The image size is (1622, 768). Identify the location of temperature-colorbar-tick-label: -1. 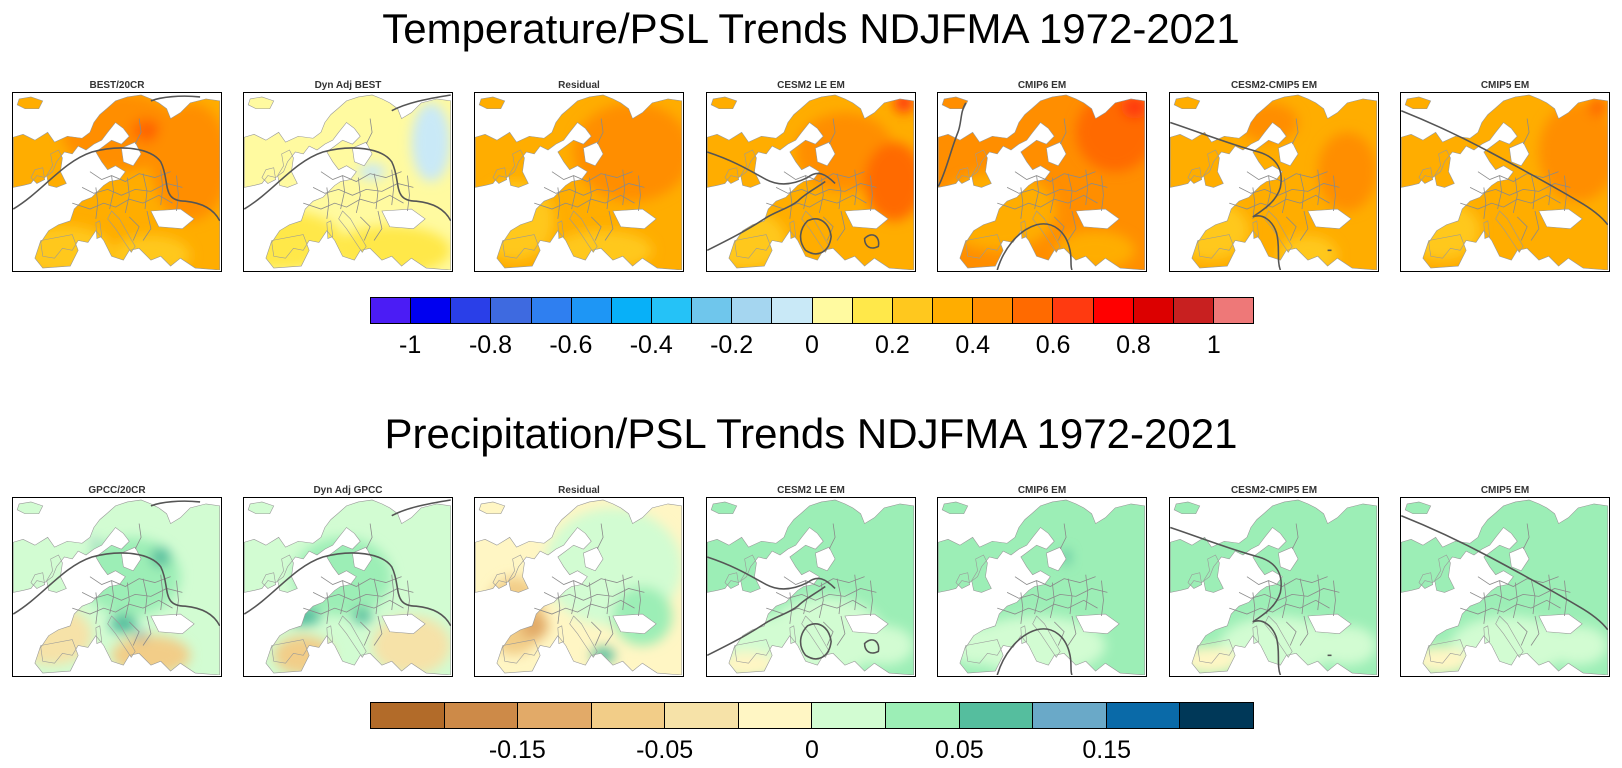
(410, 345).